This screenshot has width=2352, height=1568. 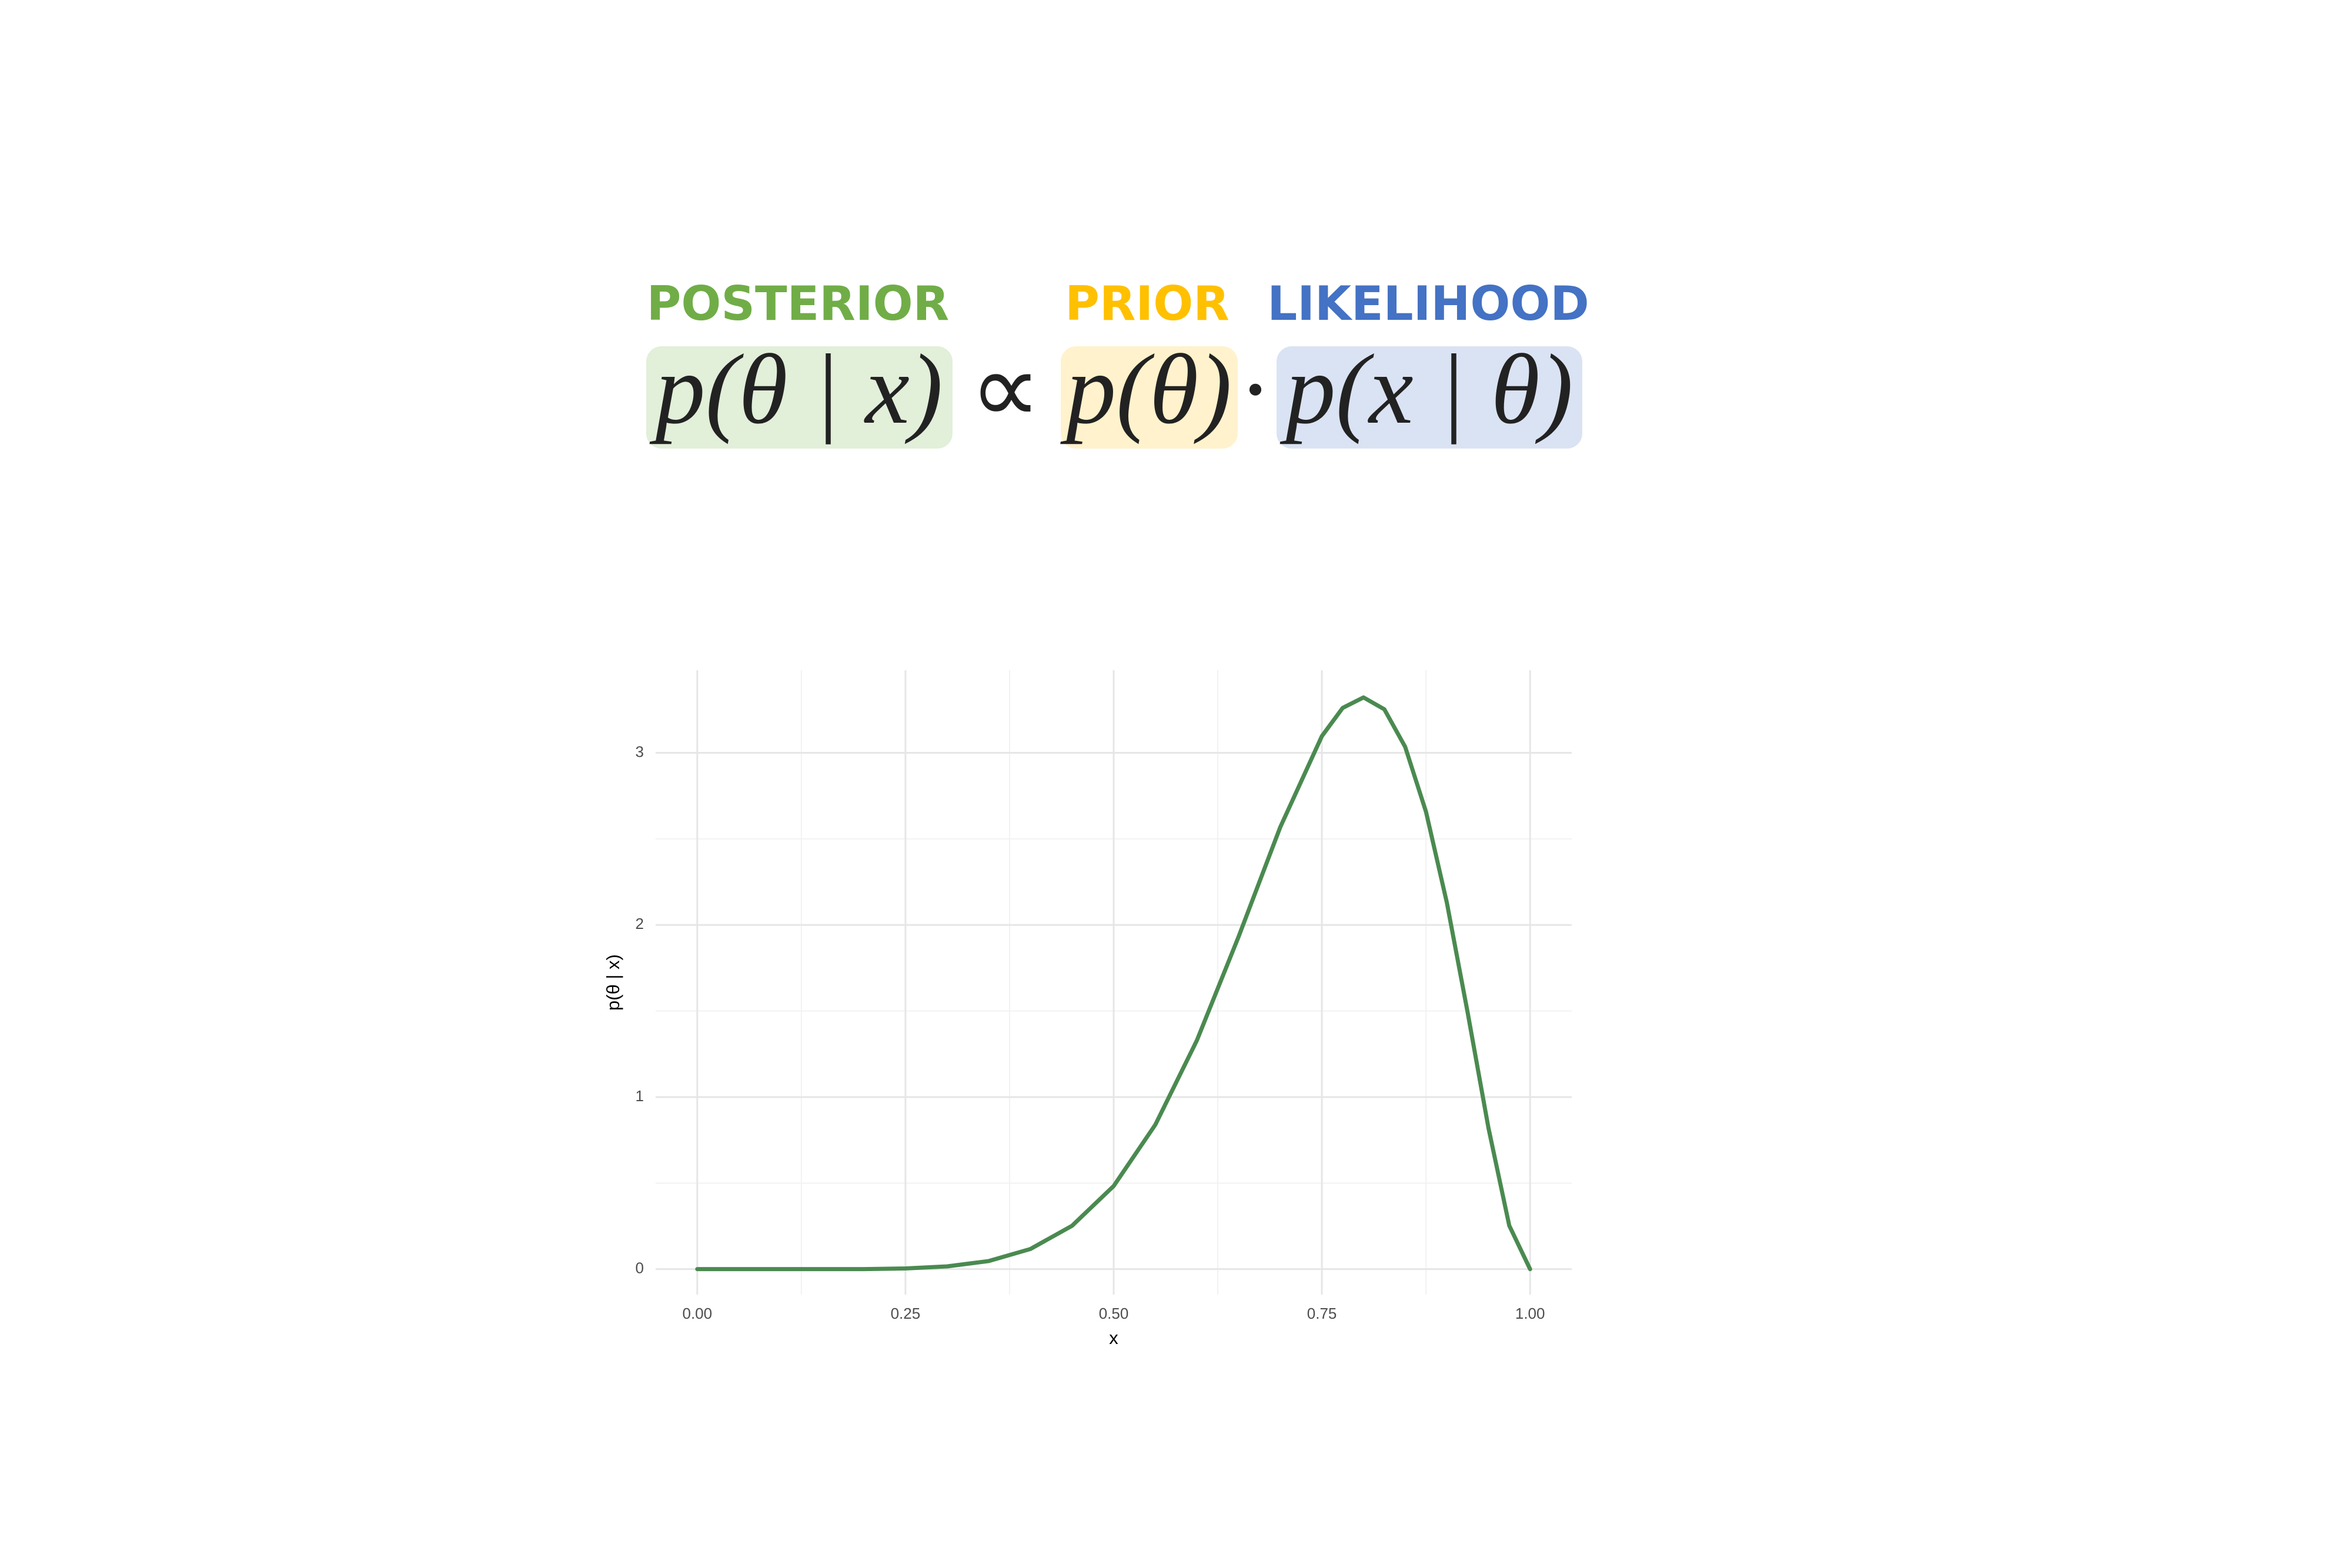 I want to click on posterior-formula: p(θ | x), so click(x=796, y=389).